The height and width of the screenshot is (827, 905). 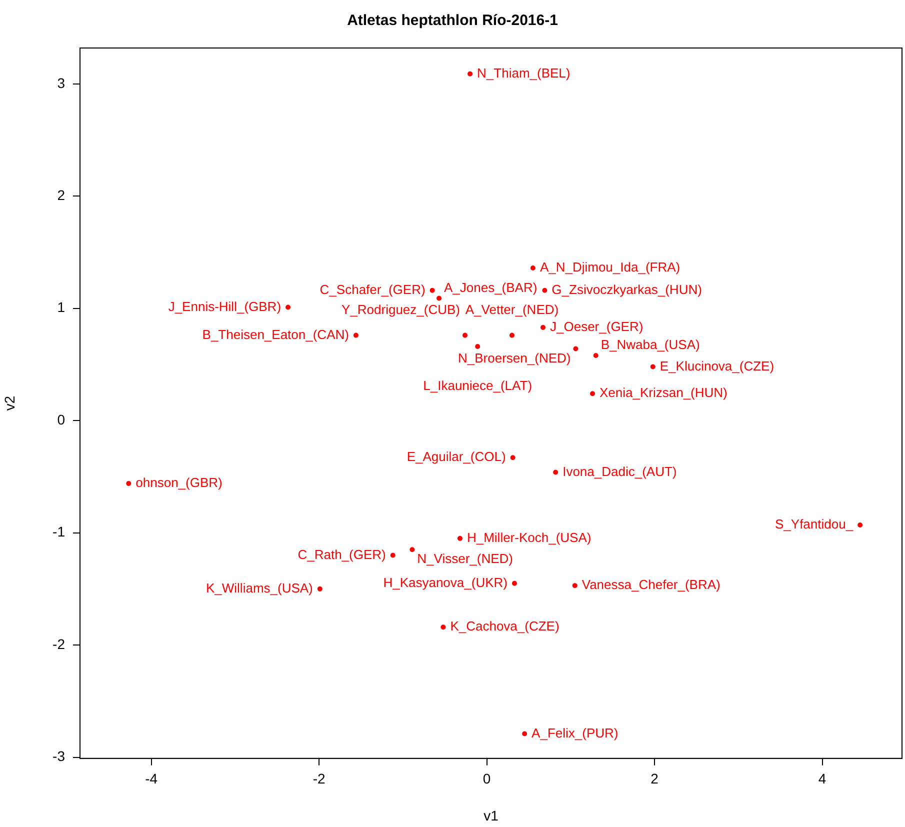 What do you see at coordinates (61, 195) in the screenshot?
I see `y-tick-label: 2` at bounding box center [61, 195].